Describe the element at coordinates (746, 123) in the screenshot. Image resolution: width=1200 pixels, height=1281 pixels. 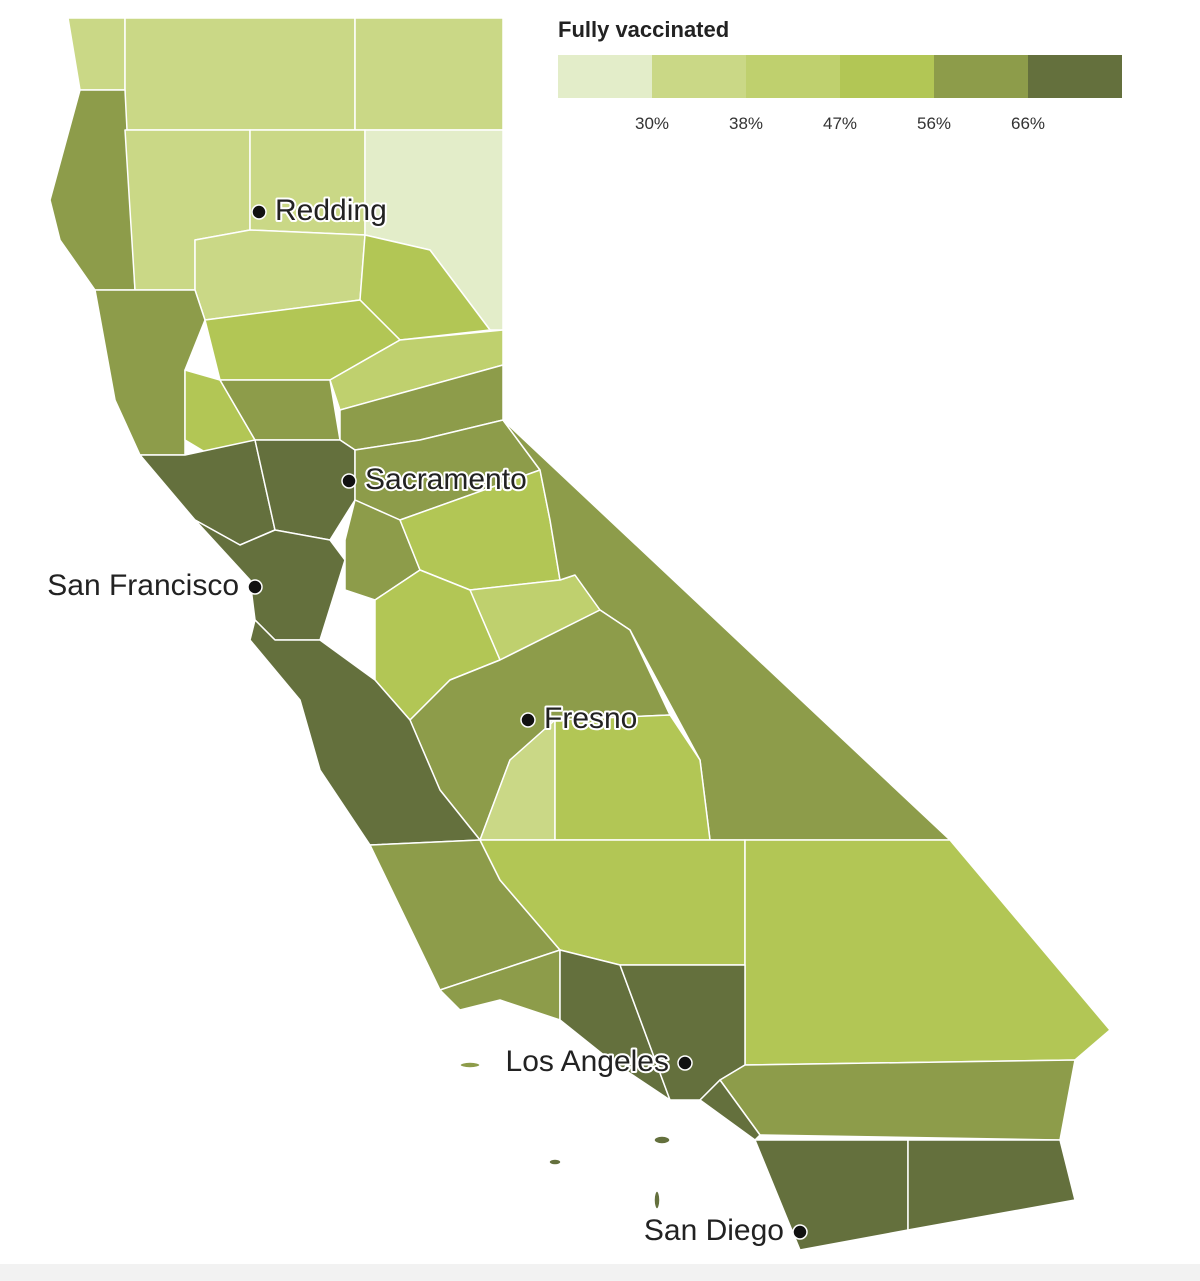
I see `legend-tick-label: 38%` at that location.